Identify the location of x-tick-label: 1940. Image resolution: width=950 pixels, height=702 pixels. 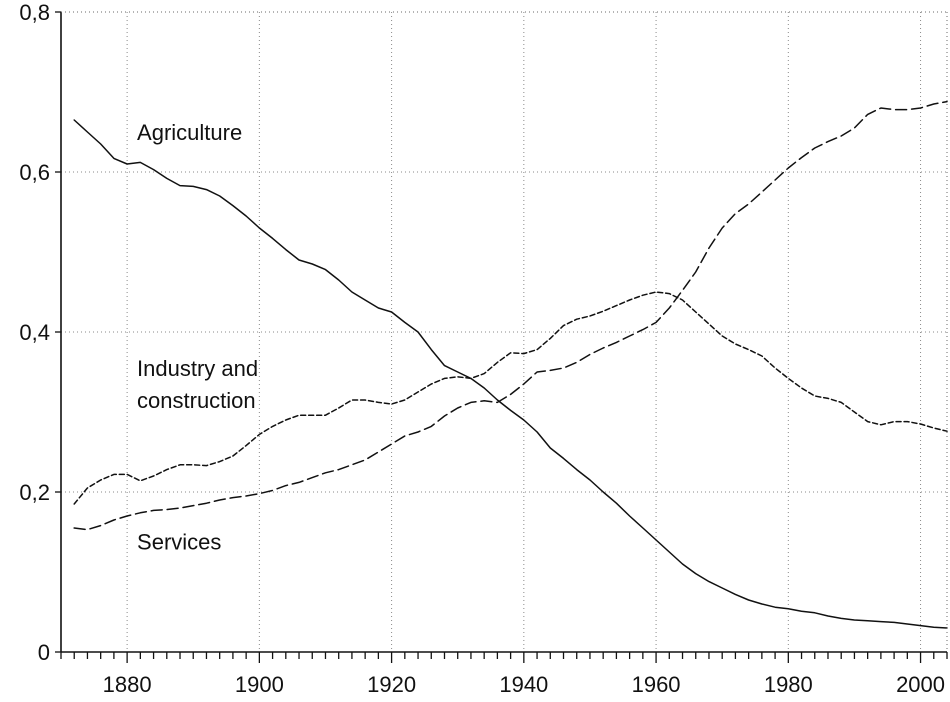
(523, 684).